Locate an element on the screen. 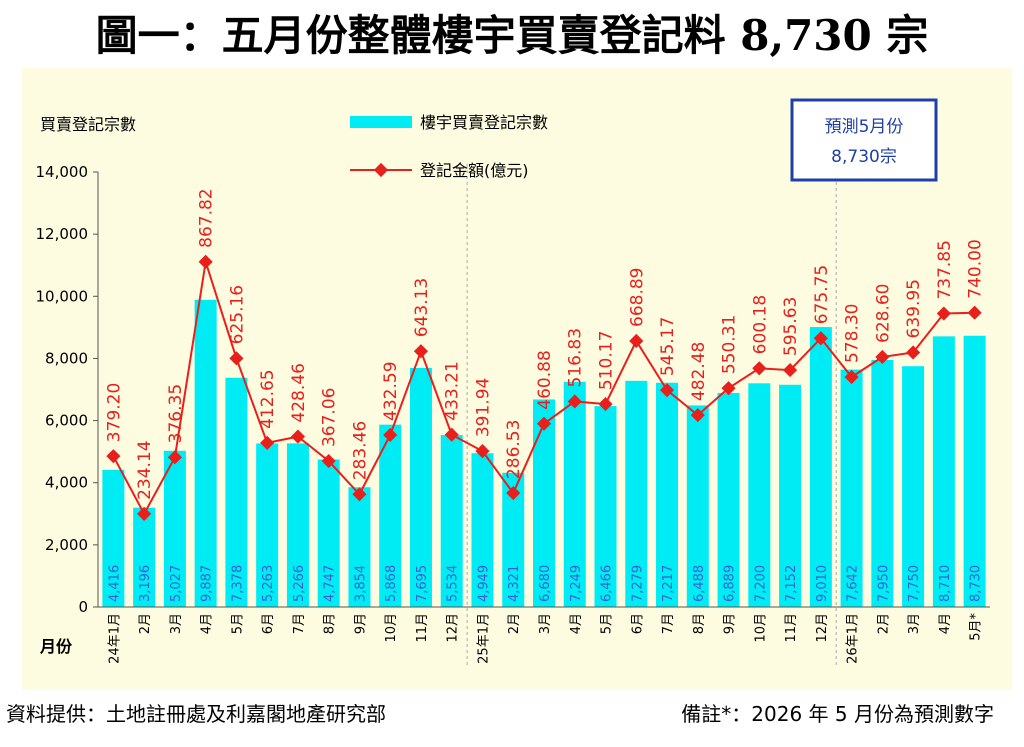  x-tick-label: 25年1月 is located at coordinates (483, 638).